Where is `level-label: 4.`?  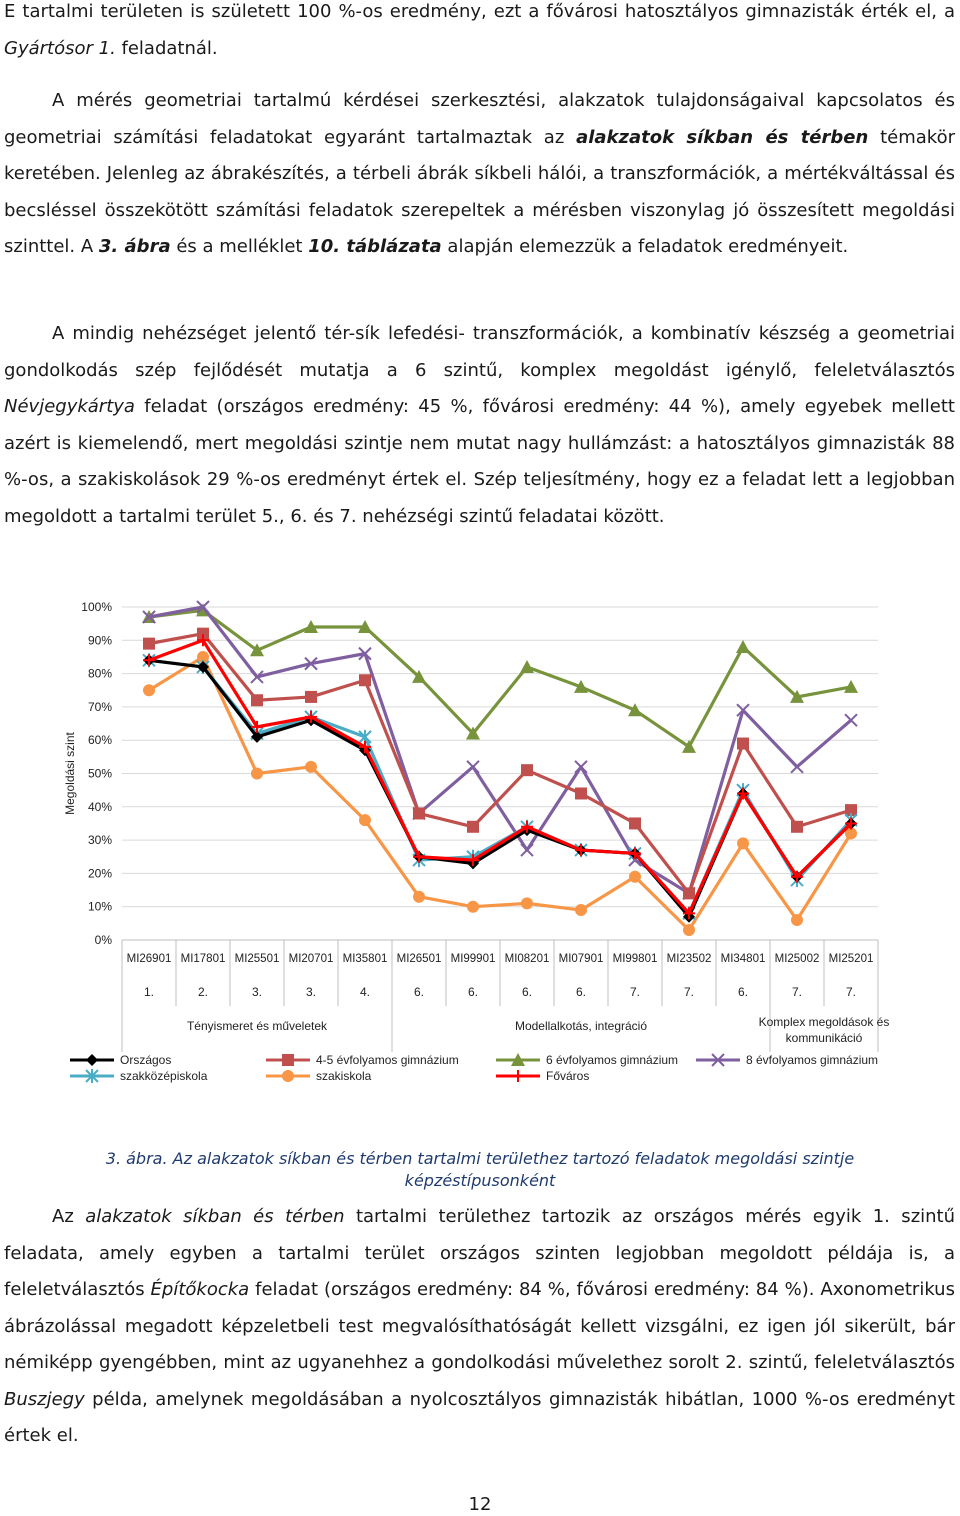
level-label: 4. is located at coordinates (365, 992).